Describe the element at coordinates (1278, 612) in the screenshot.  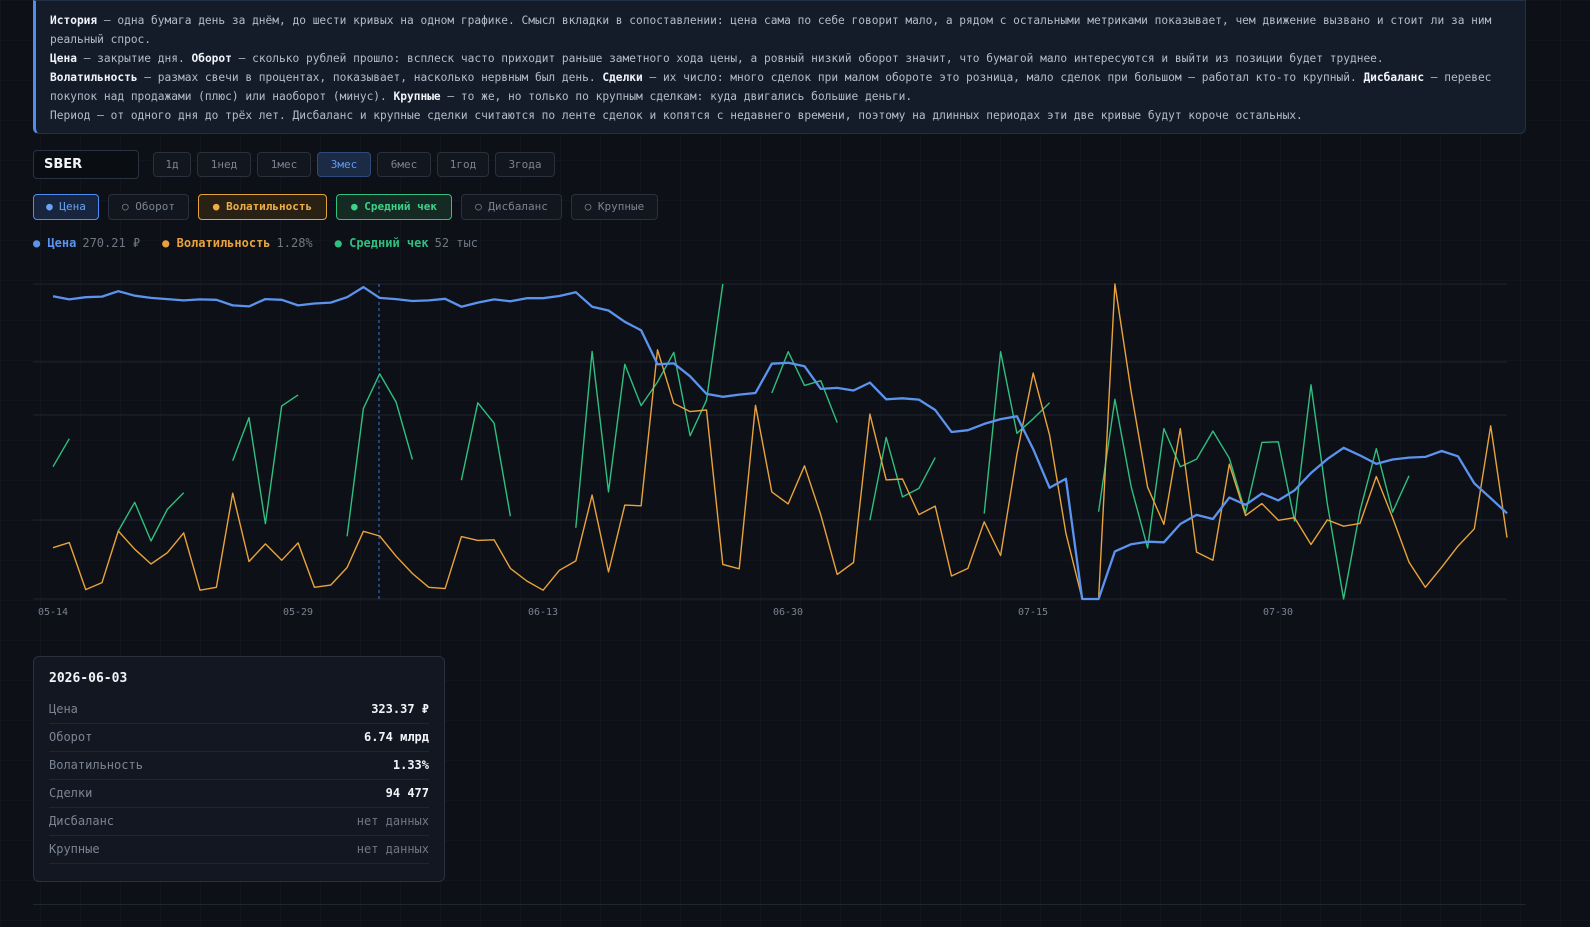
I see `x-tick-label: 07-30` at that location.